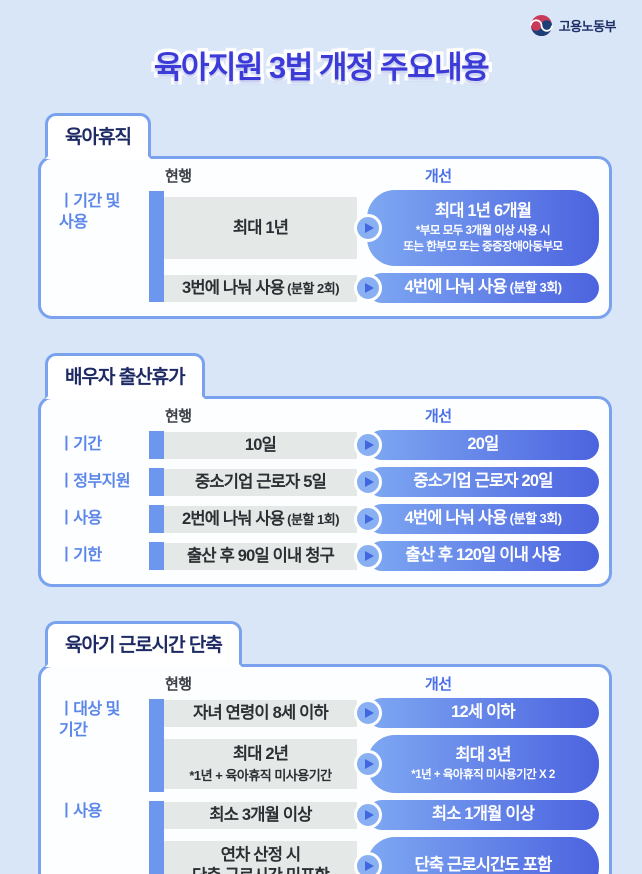 The width and height of the screenshot is (642, 874). What do you see at coordinates (233, 518) in the screenshot?
I see `current-text: 2번에 나눠 사용` at bounding box center [233, 518].